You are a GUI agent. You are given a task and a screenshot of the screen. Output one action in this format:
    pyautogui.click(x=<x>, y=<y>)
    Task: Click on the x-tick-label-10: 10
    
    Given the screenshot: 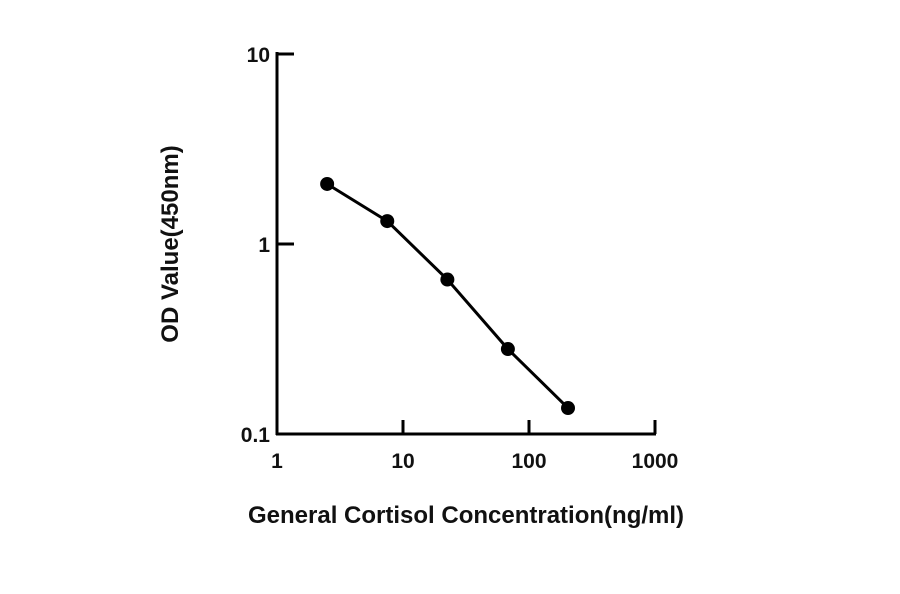 What is the action you would take?
    pyautogui.click(x=402, y=461)
    